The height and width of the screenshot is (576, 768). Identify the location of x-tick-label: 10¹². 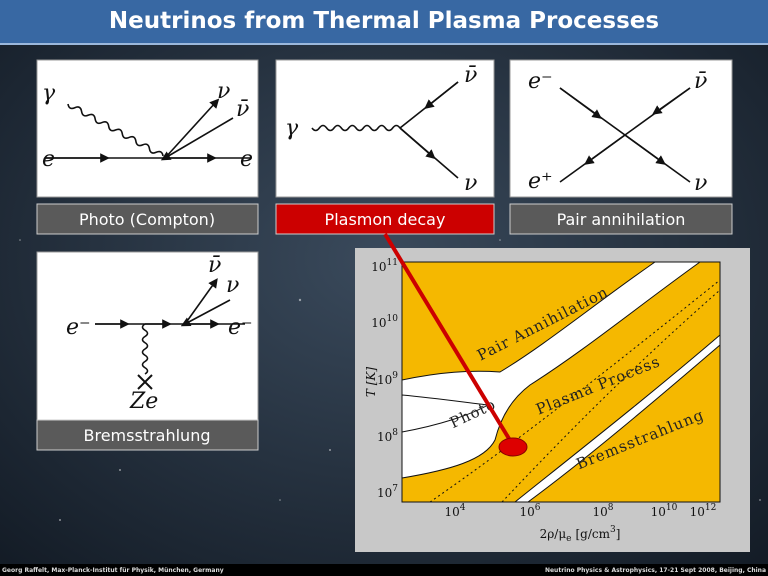
(703, 511).